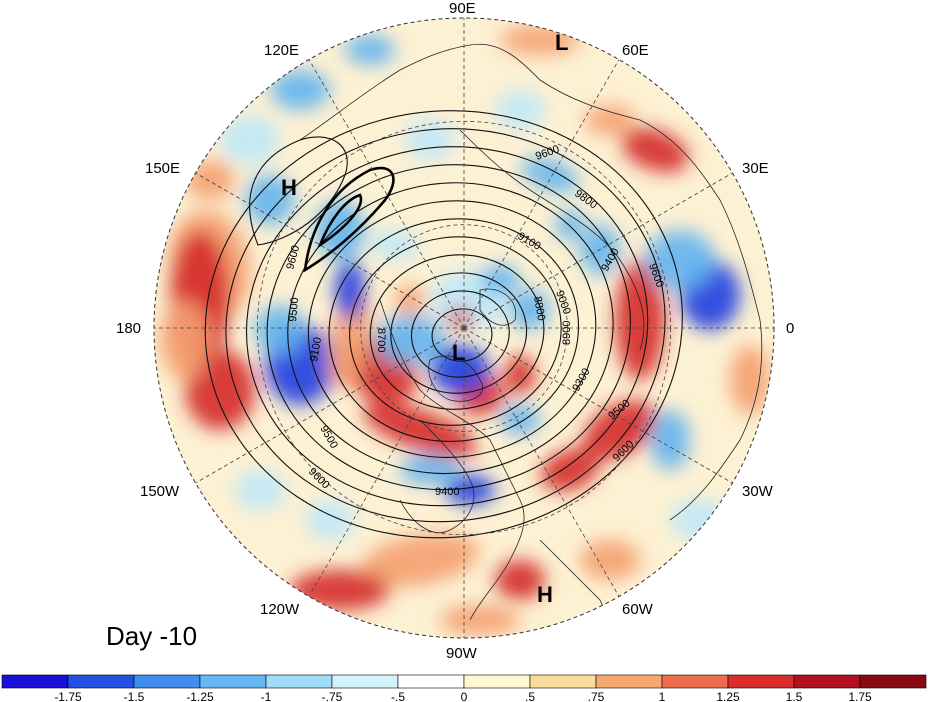  Describe the element at coordinates (128, 328) in the screenshot. I see `lon-label-180: 180` at that location.